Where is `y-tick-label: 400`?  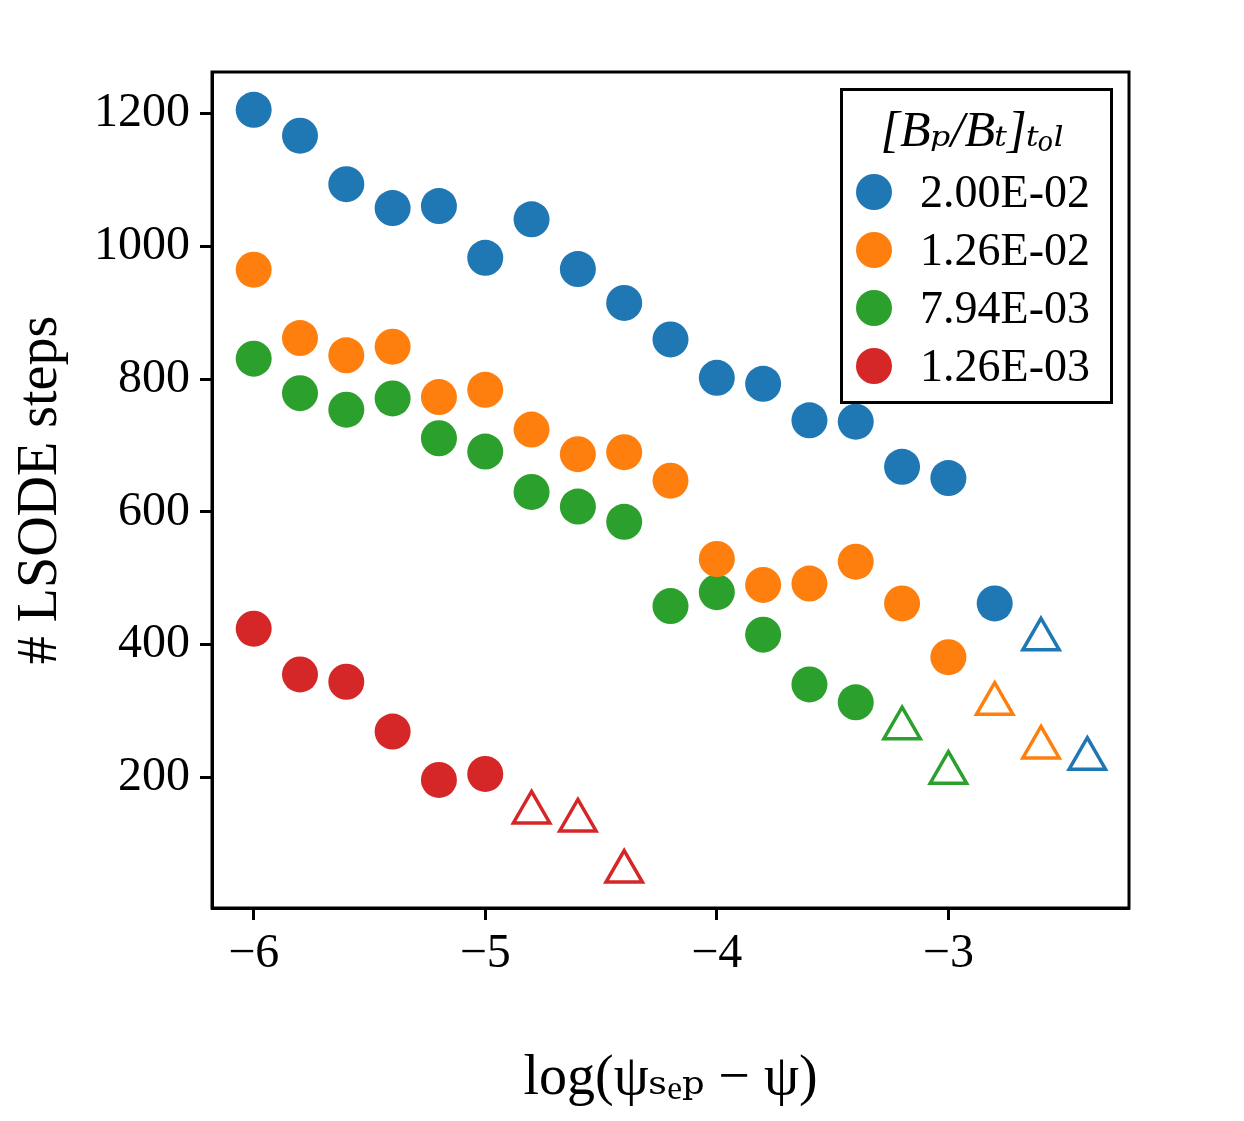 y-tick-label: 400 is located at coordinates (154, 641).